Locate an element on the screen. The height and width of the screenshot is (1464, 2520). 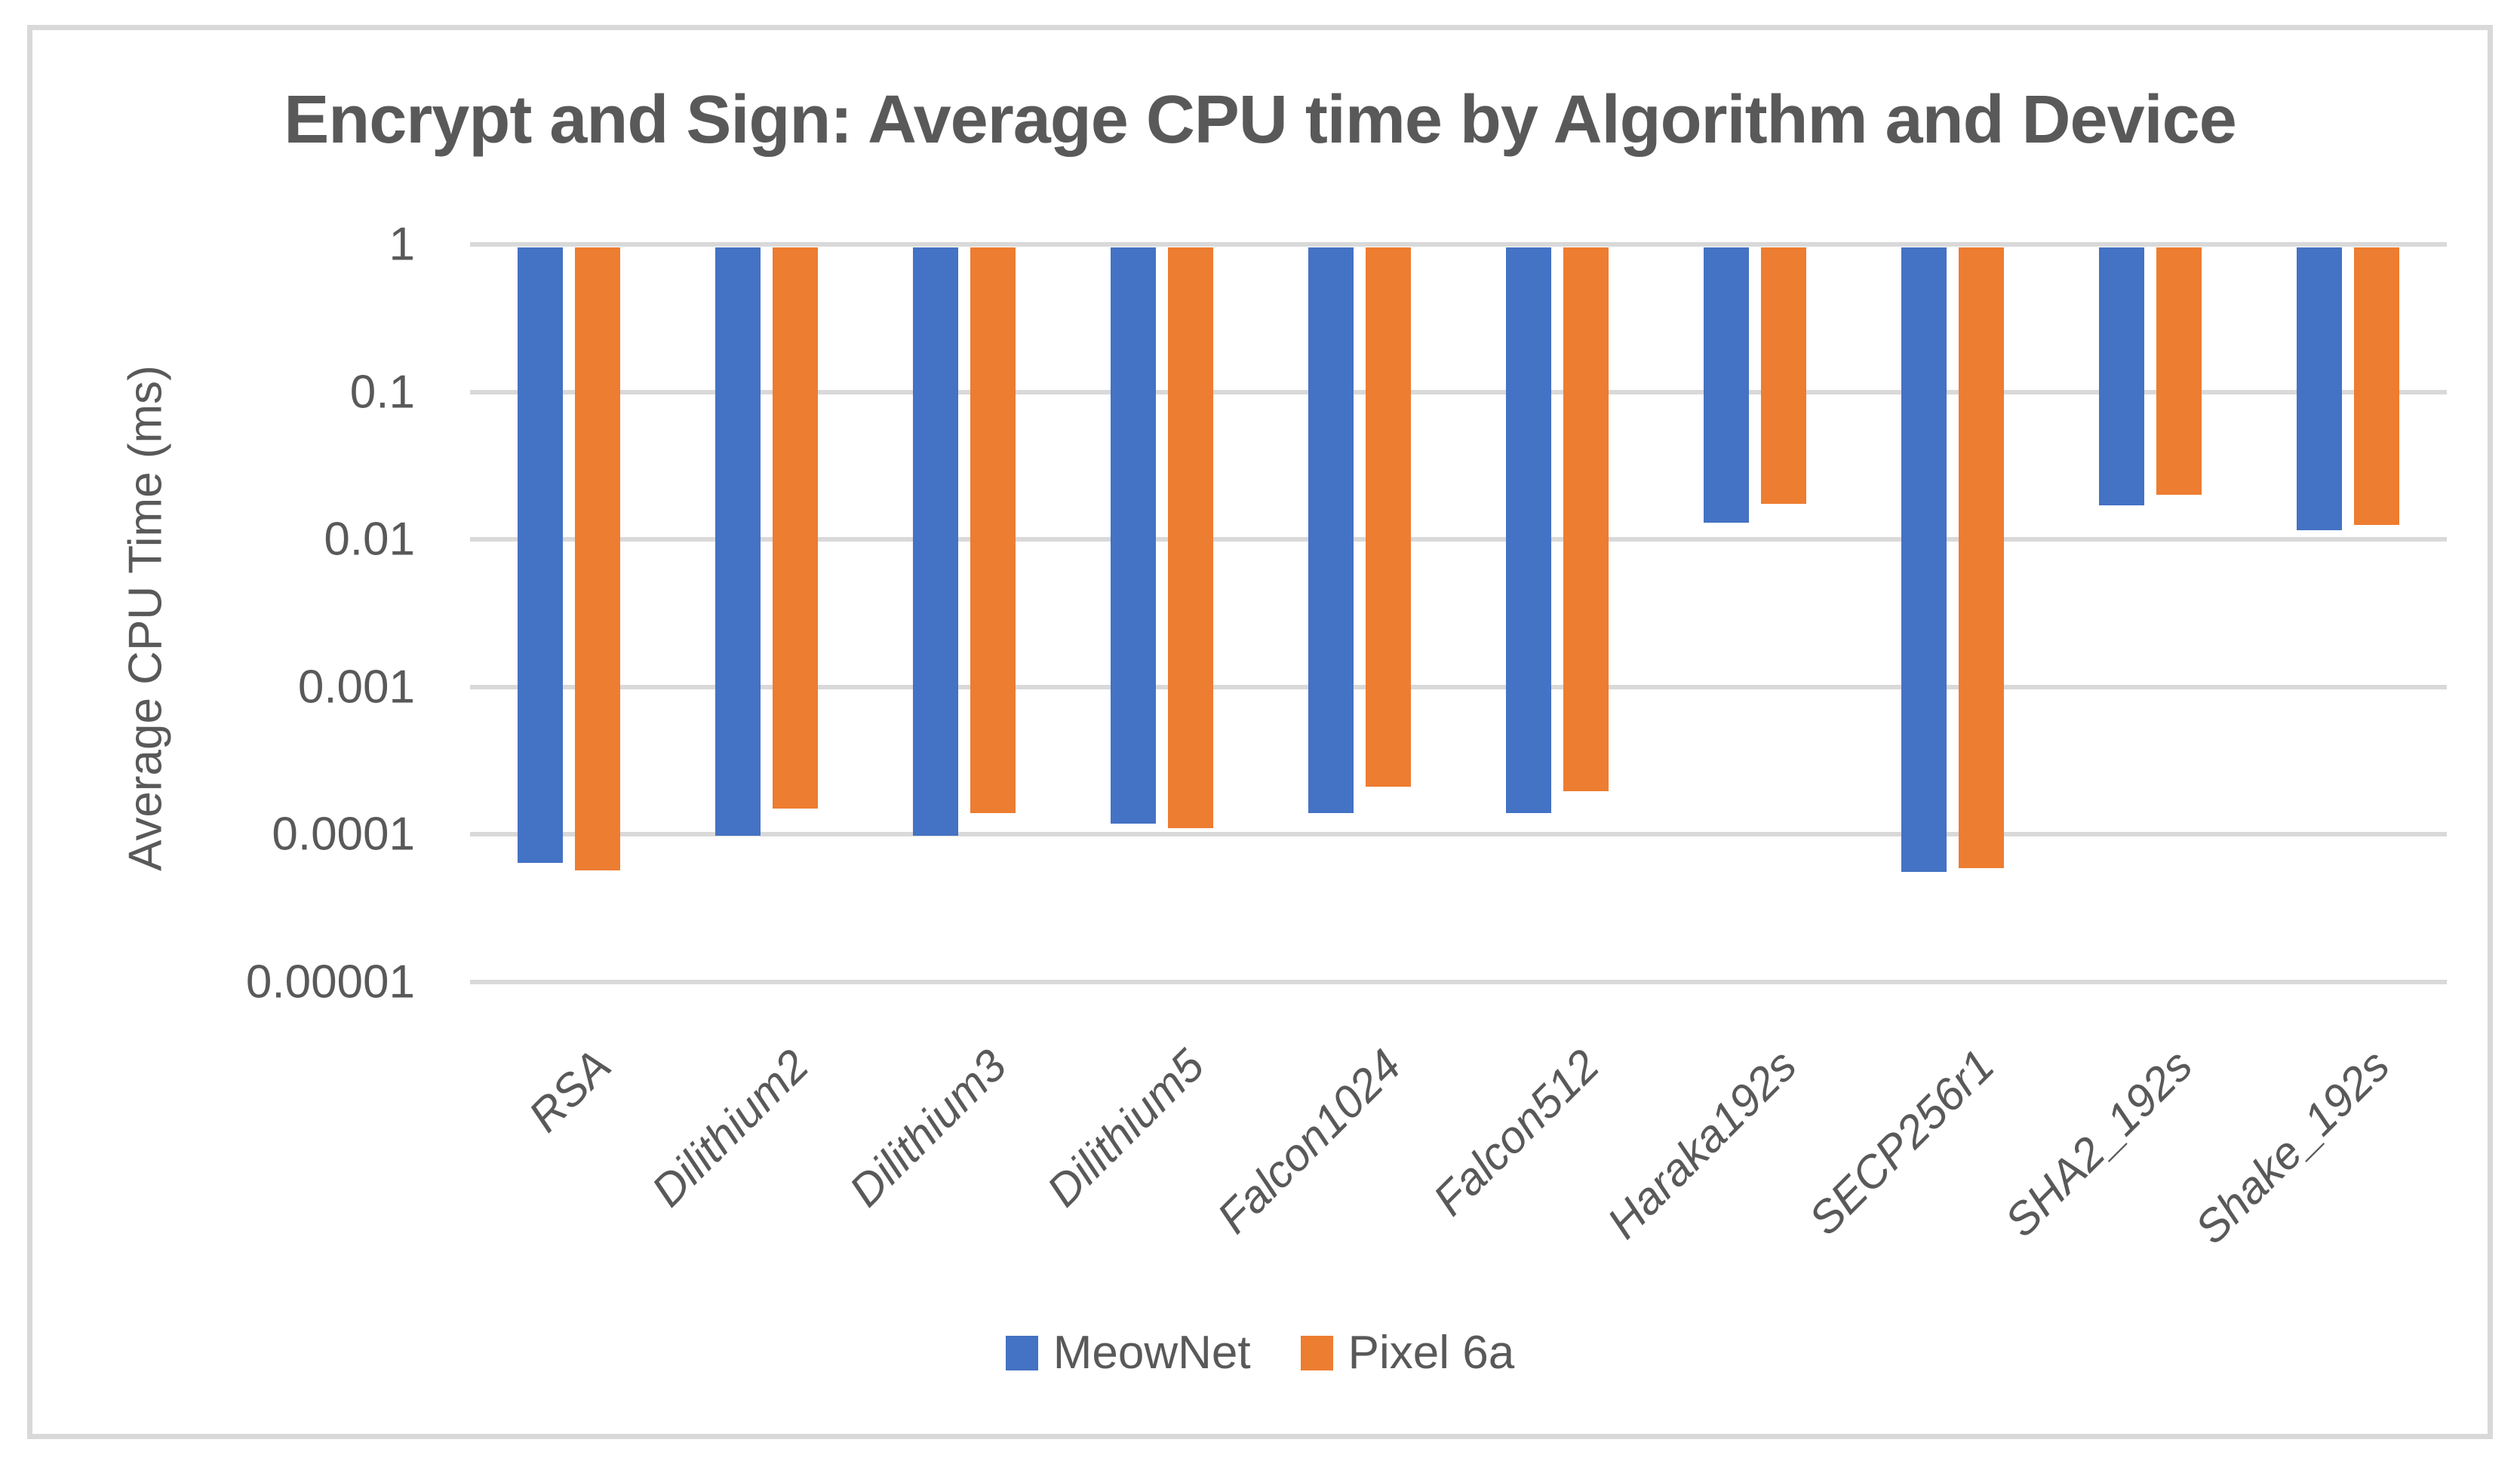
legend-item-meownet: MeowNet is located at coordinates (1128, 1353).